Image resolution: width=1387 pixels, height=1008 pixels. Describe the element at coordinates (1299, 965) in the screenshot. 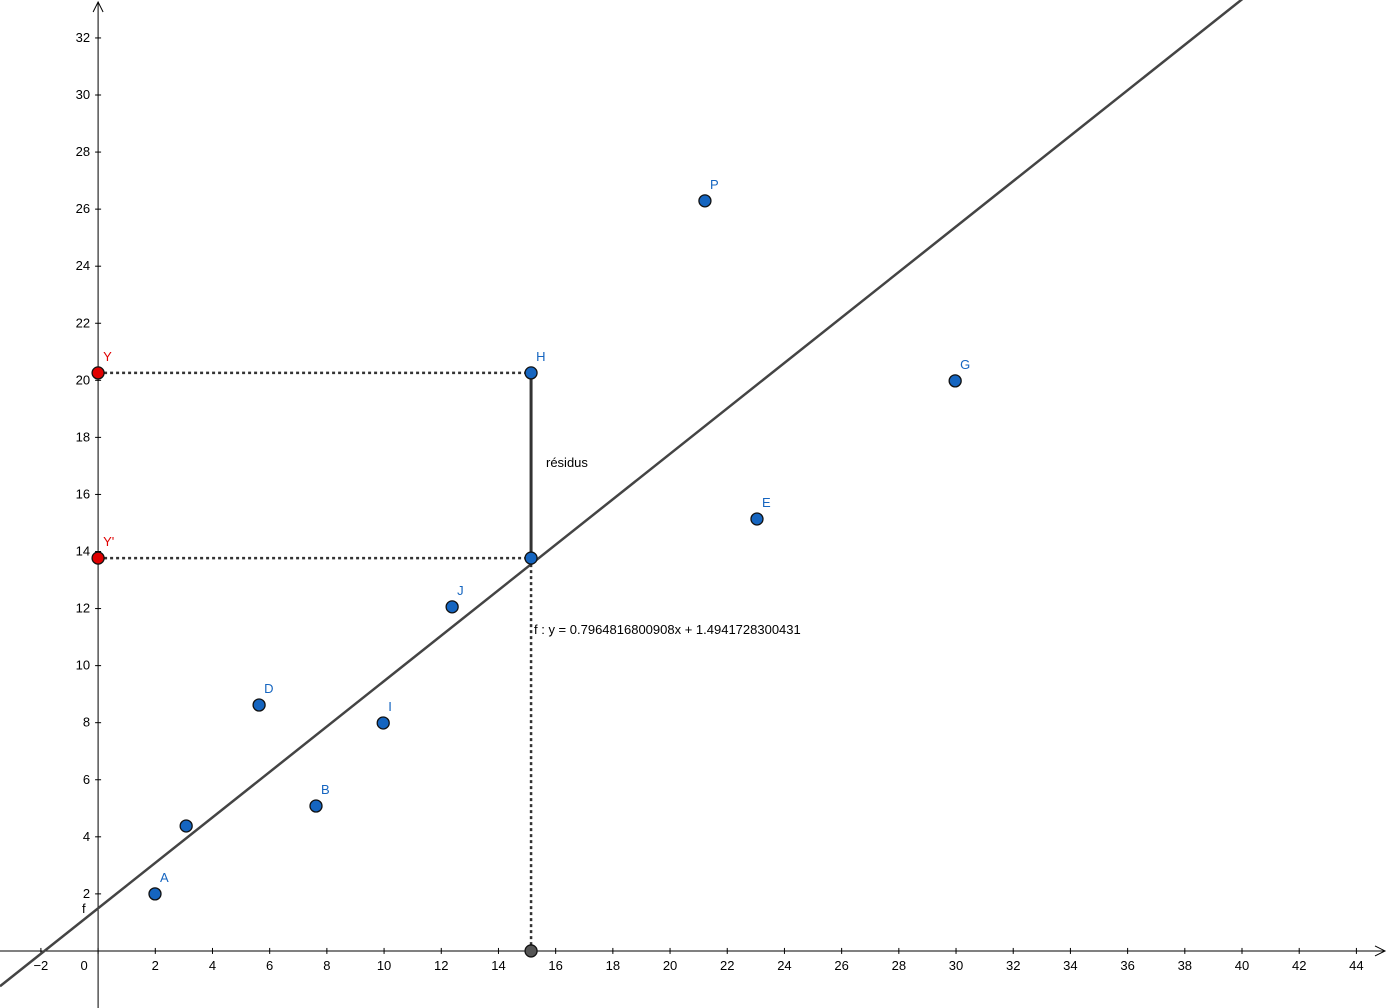

I see `x-tick-label: 42` at that location.